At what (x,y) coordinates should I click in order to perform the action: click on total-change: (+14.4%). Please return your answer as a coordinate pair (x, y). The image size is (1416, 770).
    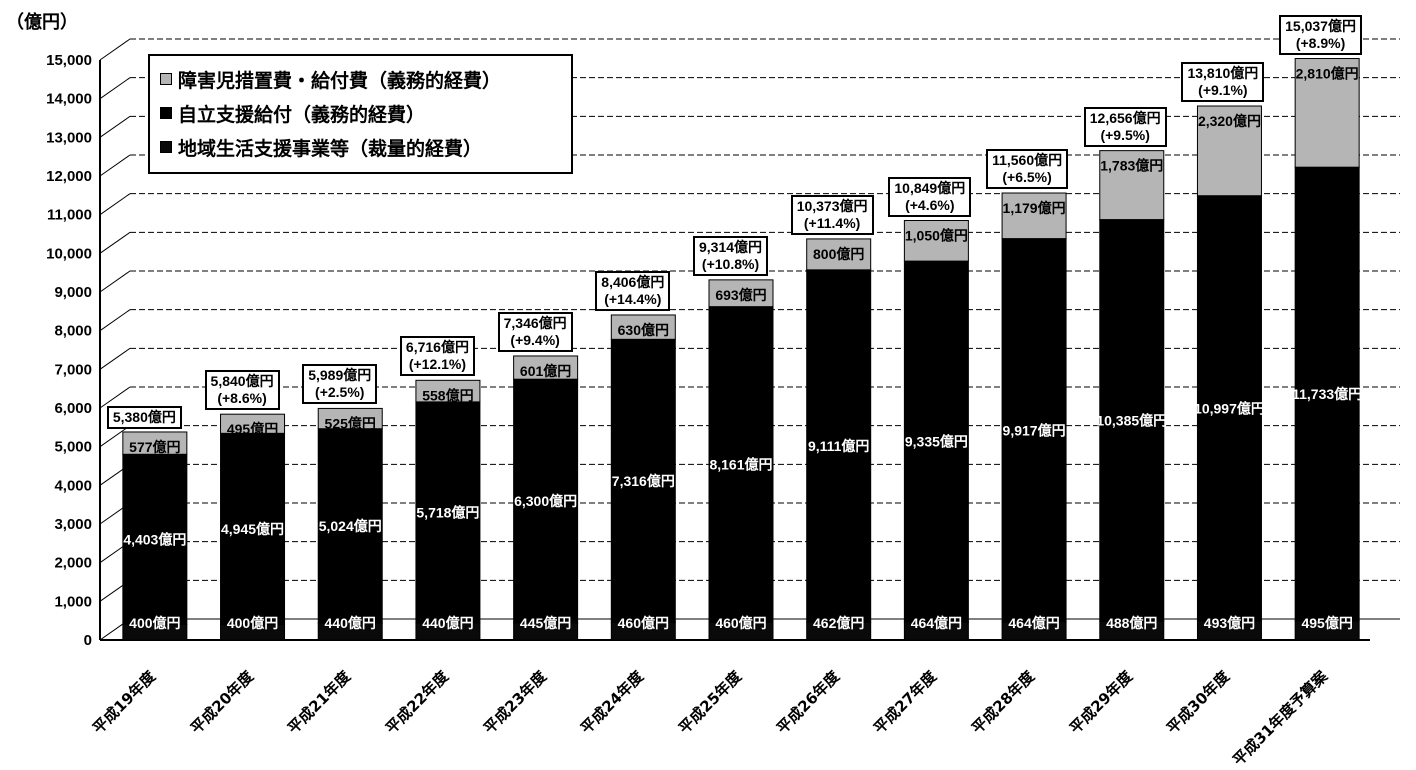
    Looking at the image, I should click on (633, 298).